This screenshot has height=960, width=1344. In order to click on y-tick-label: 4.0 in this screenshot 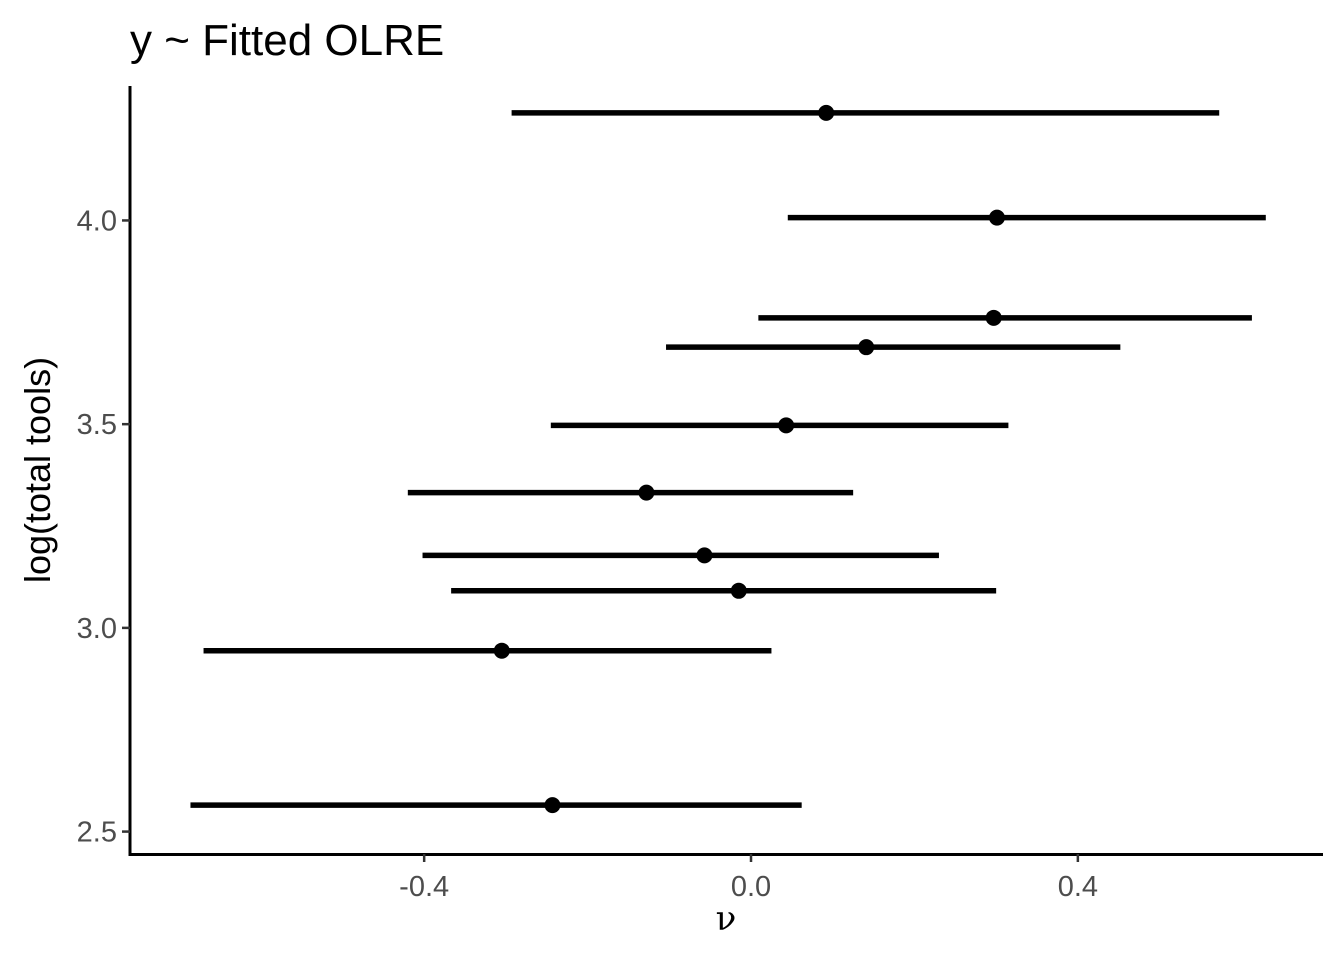, I will do `click(97, 221)`.